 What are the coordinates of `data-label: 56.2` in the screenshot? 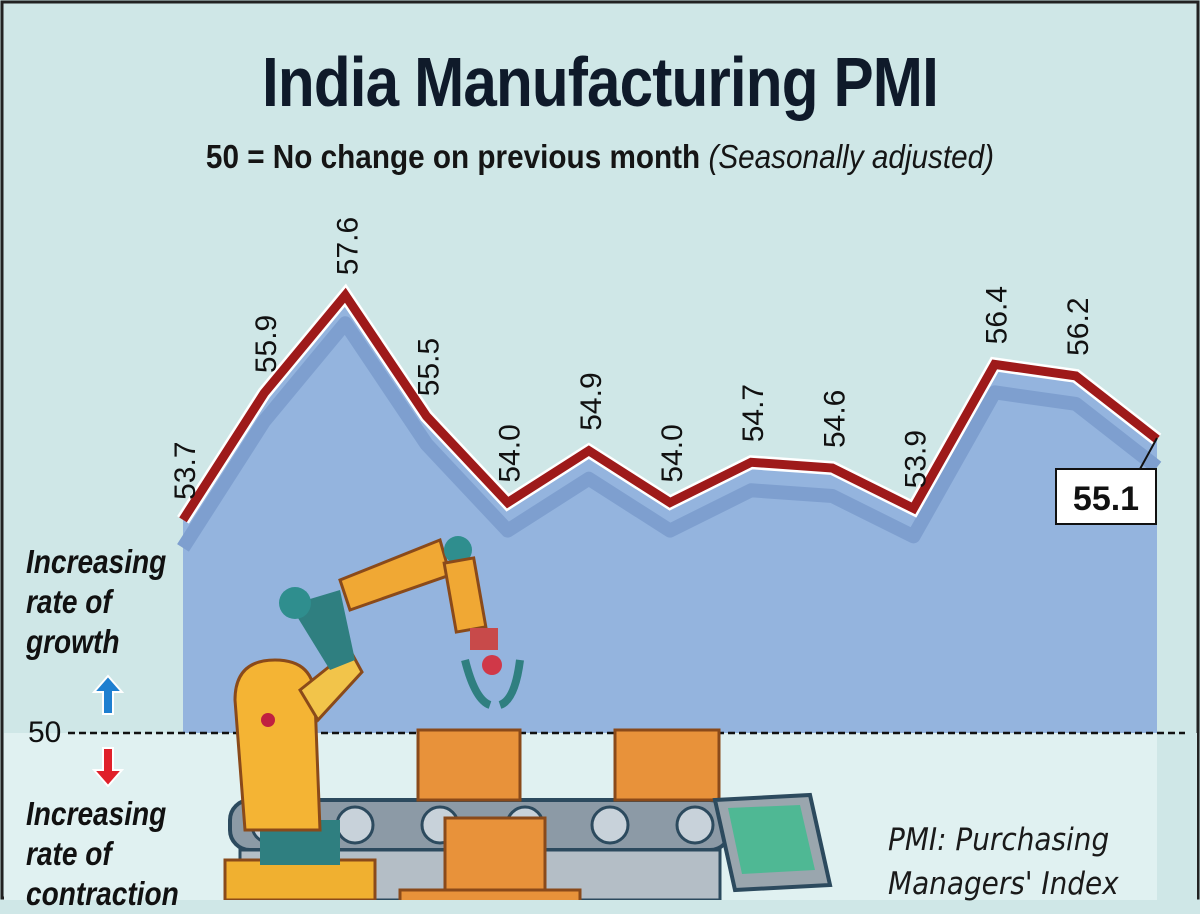 It's located at (1078, 326).